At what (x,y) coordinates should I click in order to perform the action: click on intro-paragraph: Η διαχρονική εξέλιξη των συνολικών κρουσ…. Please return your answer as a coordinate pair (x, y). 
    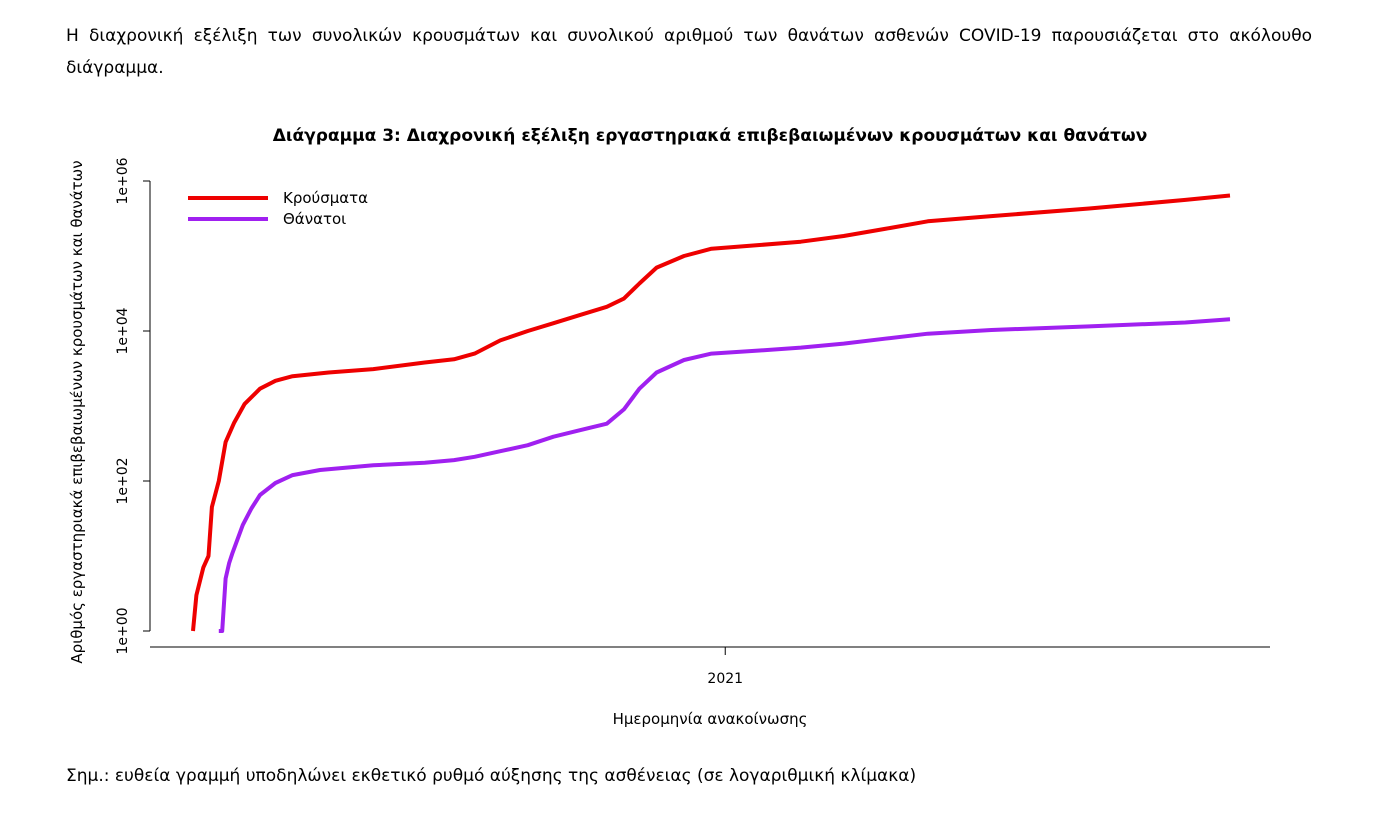
    Looking at the image, I should click on (689, 52).